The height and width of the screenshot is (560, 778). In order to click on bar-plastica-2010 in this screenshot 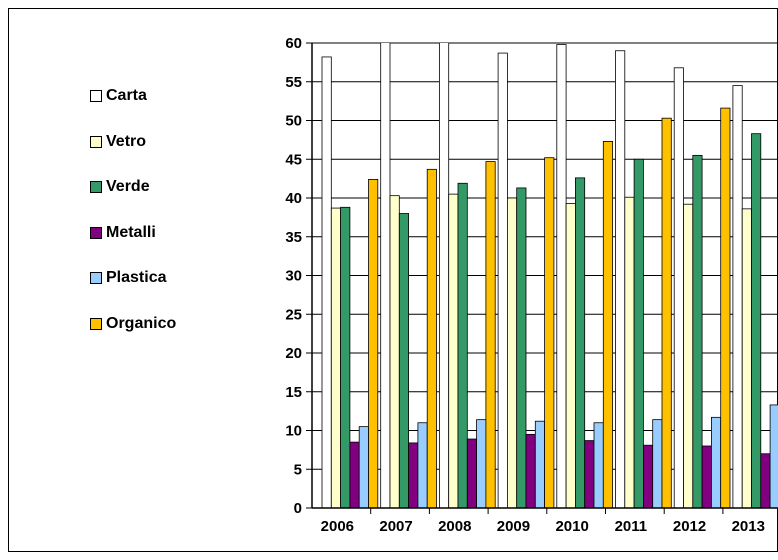, I will do `click(598, 465)`.